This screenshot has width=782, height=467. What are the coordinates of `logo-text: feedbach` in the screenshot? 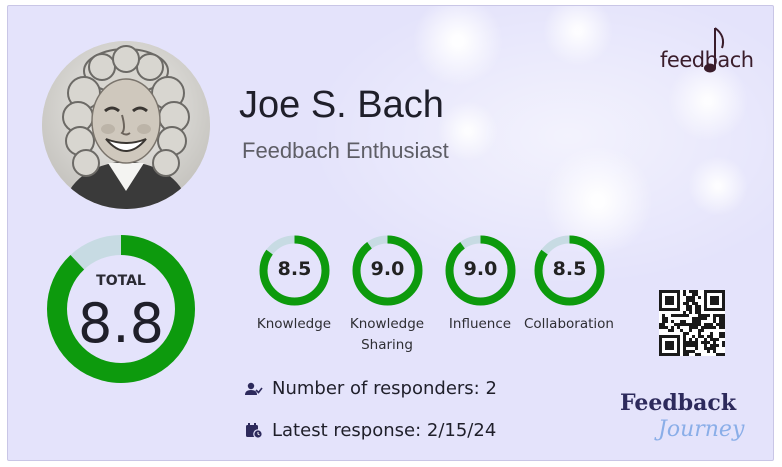 It's located at (707, 60).